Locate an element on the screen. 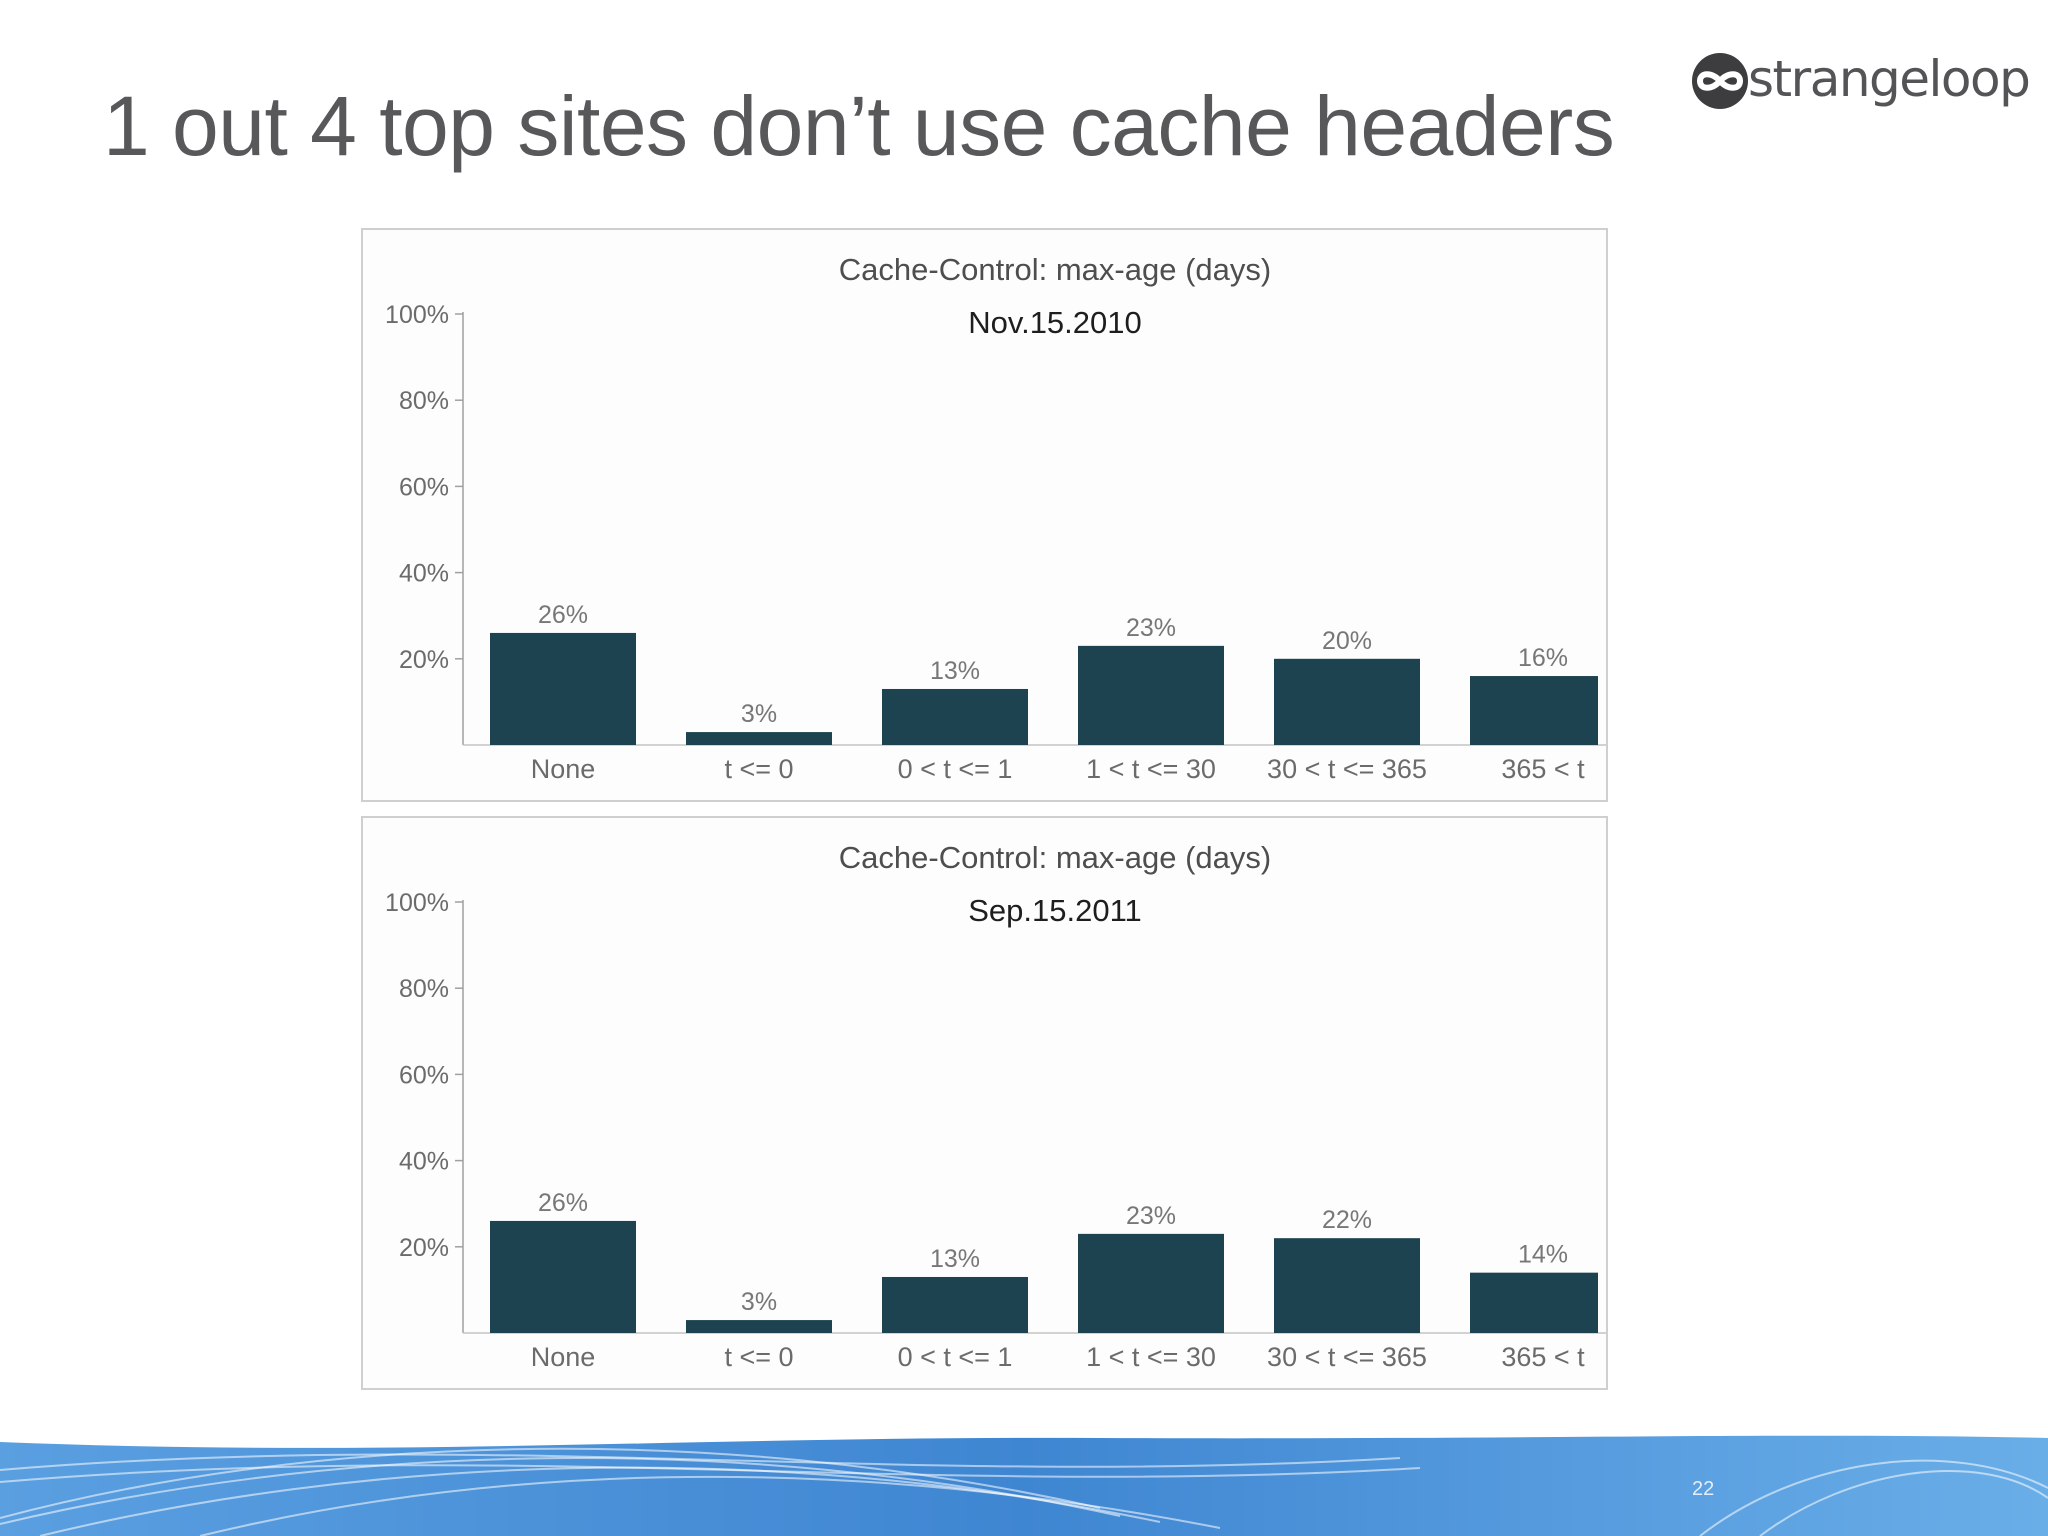 The width and height of the screenshot is (2048, 1536). logo-wordmark: strangeloop is located at coordinates (1889, 79).